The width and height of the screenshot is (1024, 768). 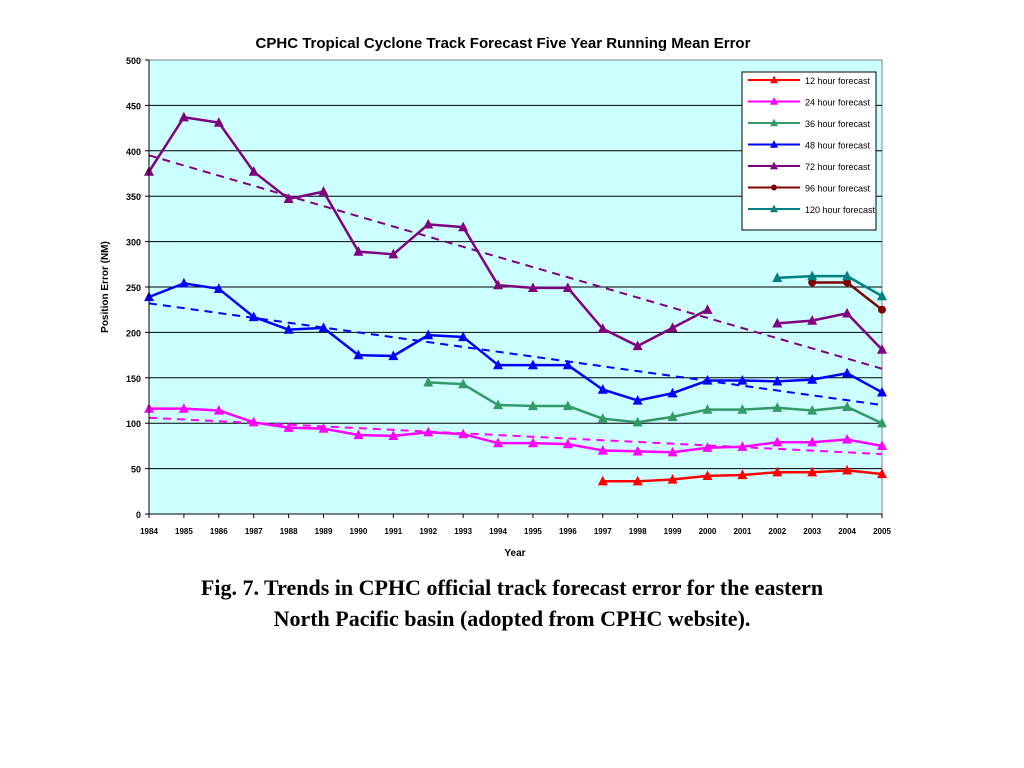 I want to click on legend-label: 24 hour forecast, so click(x=838, y=103).